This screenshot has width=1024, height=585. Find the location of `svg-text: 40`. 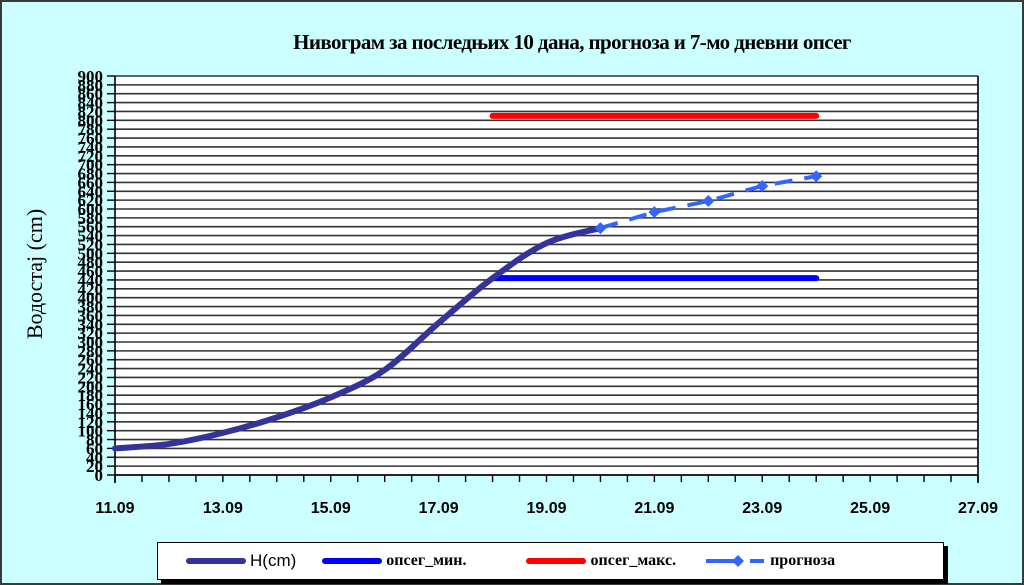

svg-text: 40 is located at coordinates (94, 457).